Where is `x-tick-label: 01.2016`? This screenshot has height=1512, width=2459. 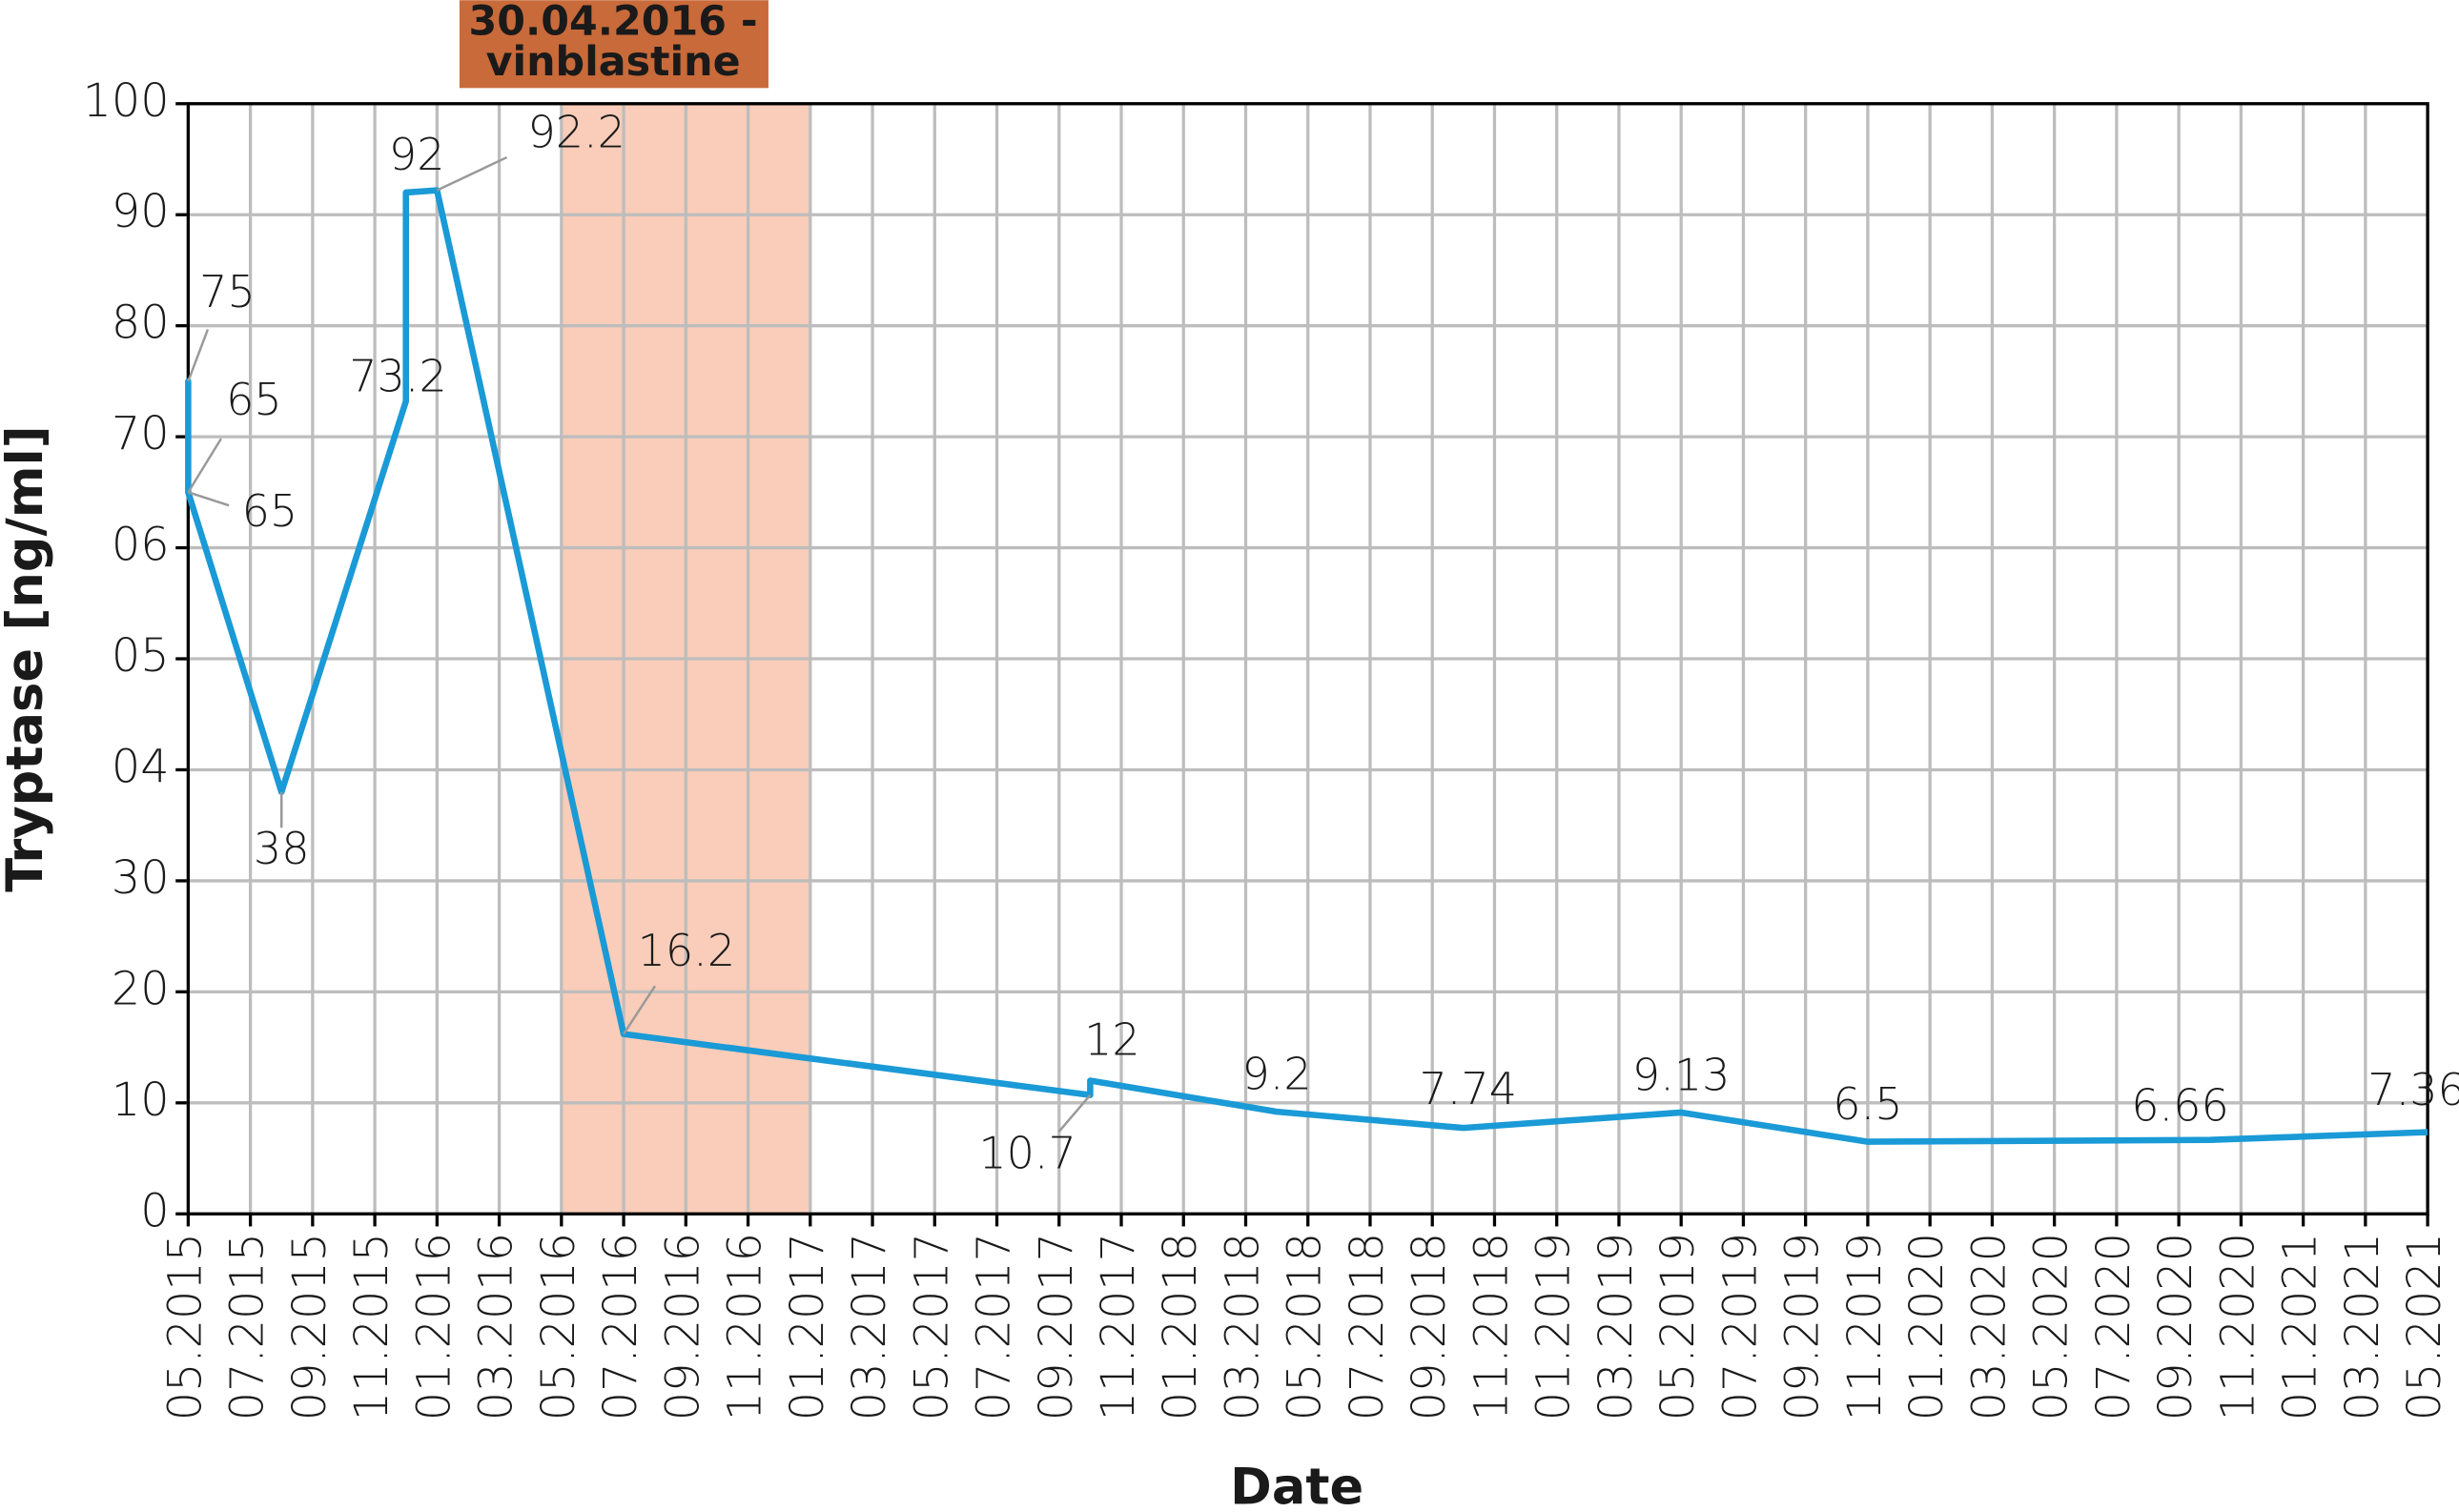
x-tick-label: 01.2016 is located at coordinates (434, 1326).